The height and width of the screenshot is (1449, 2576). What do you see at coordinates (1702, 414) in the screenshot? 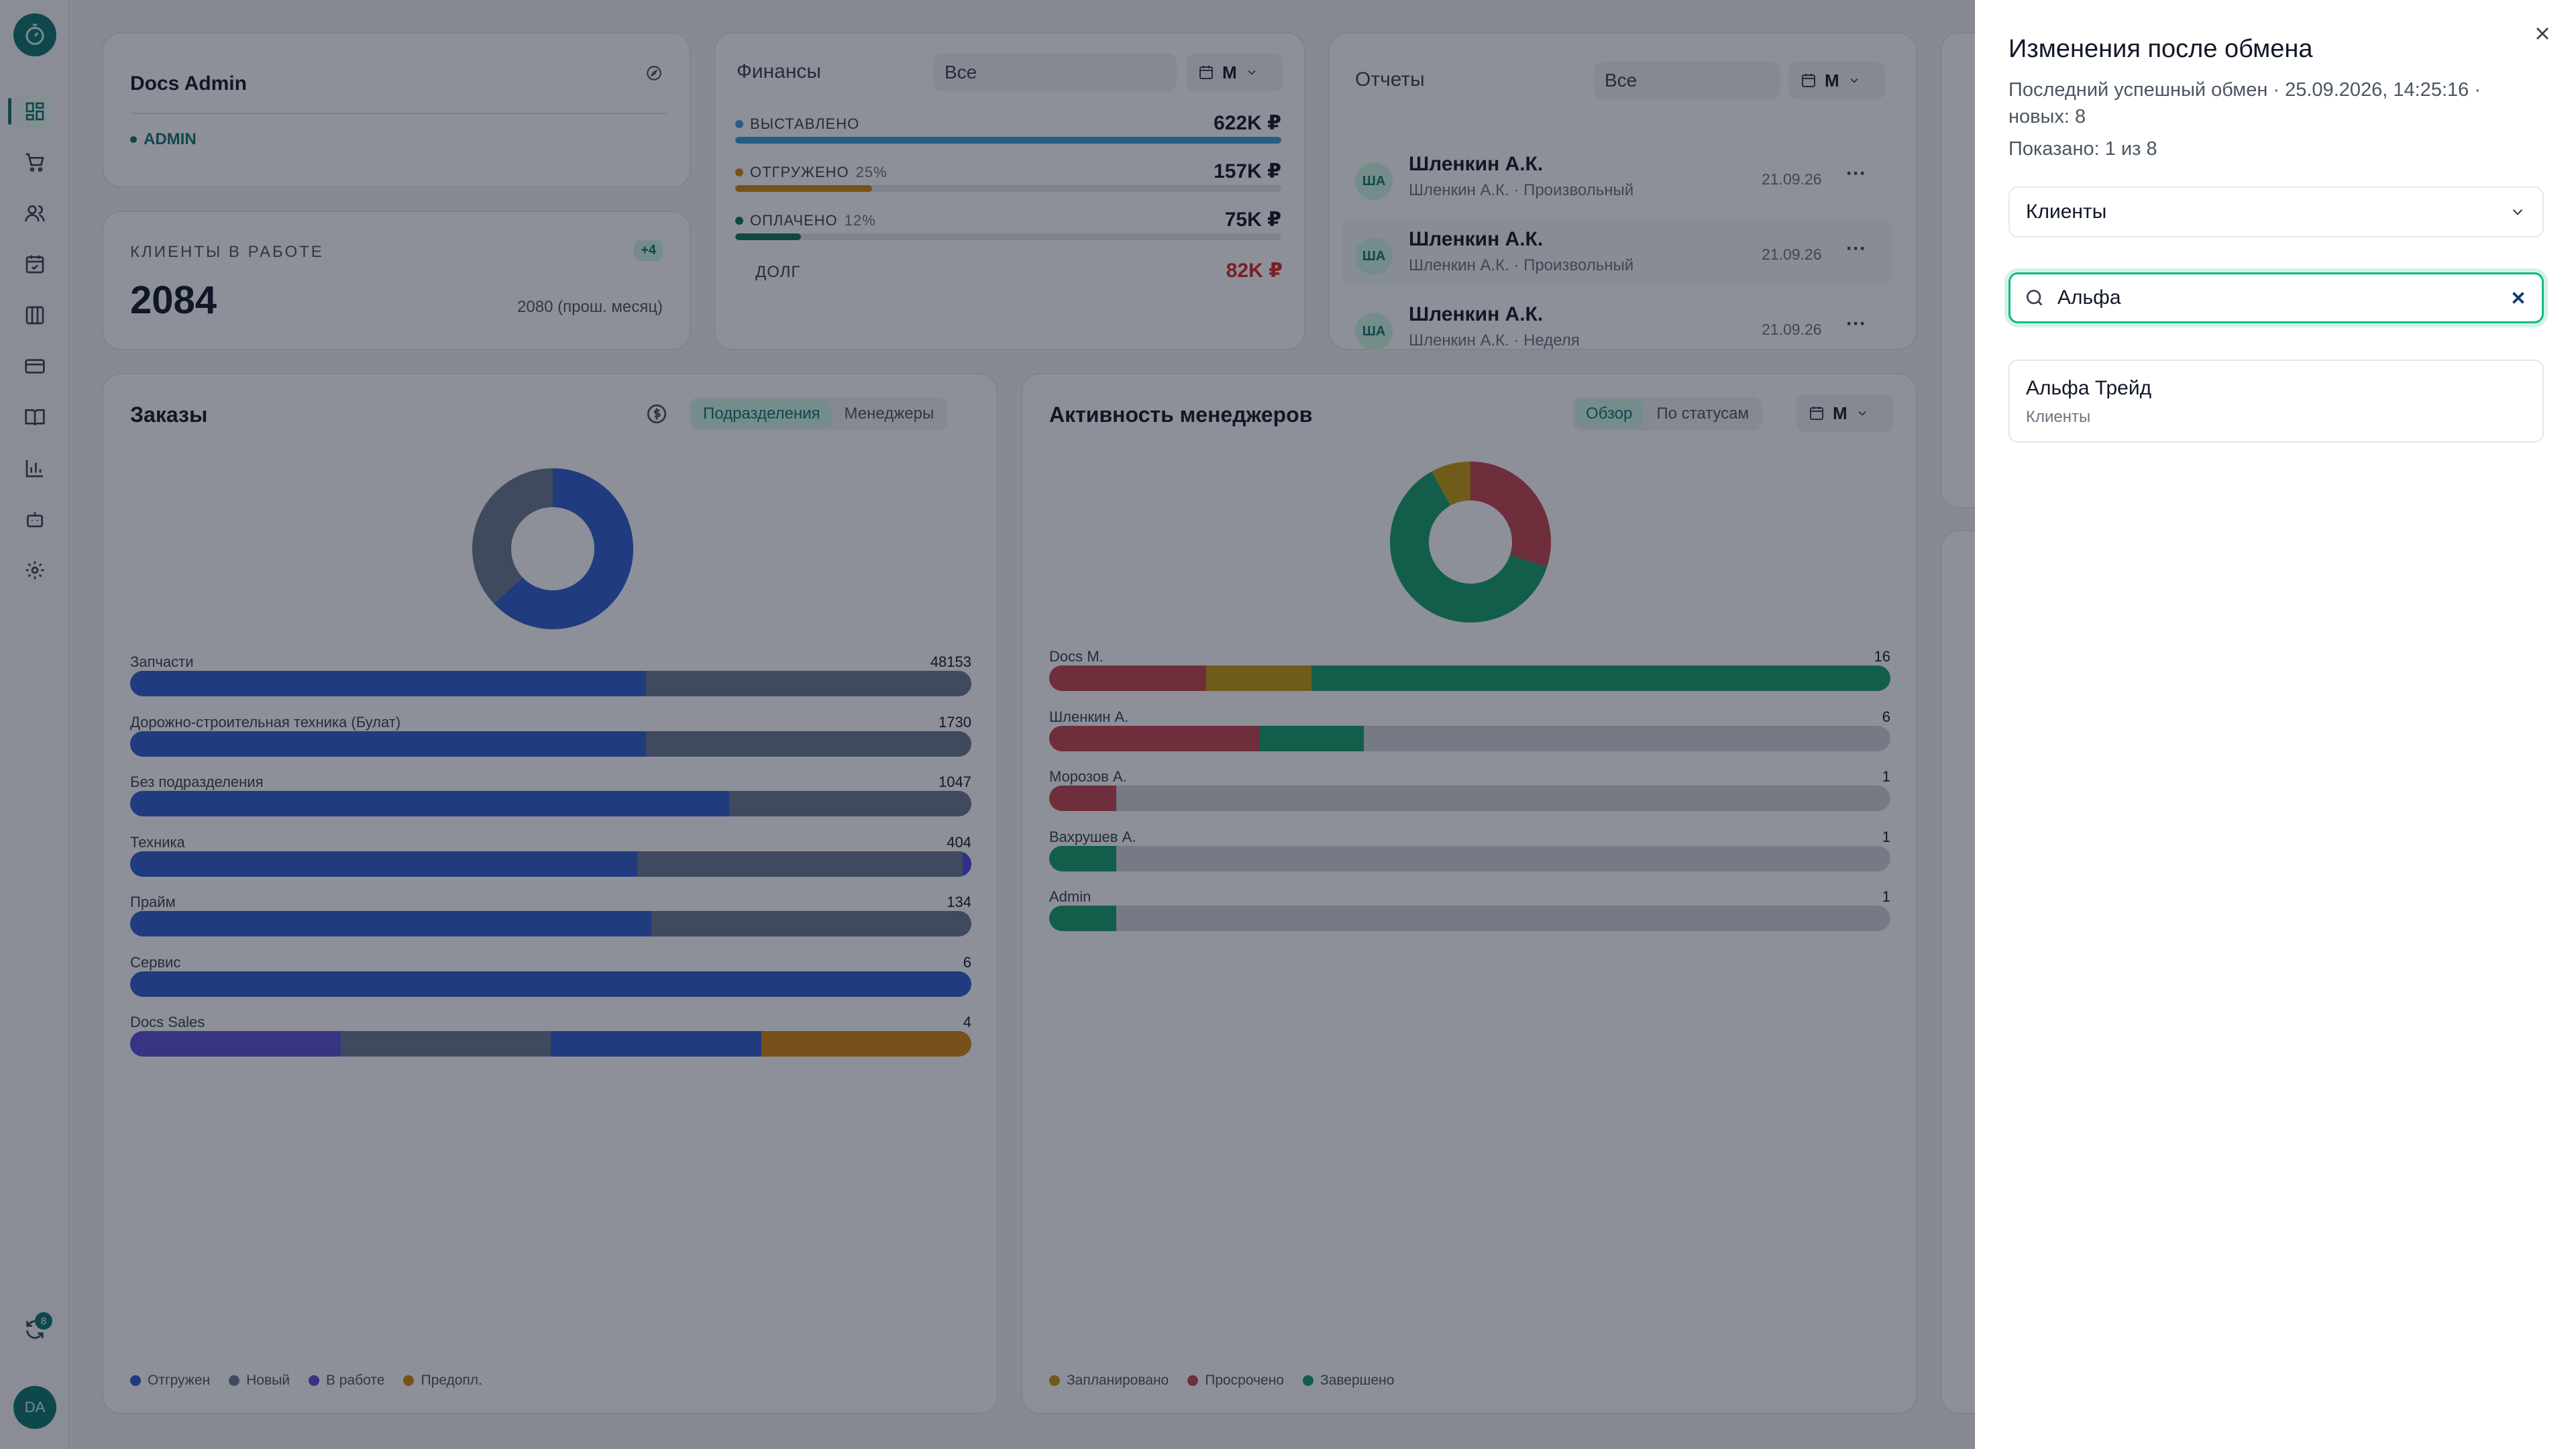
I see `tab-by-status: По статусам` at bounding box center [1702, 414].